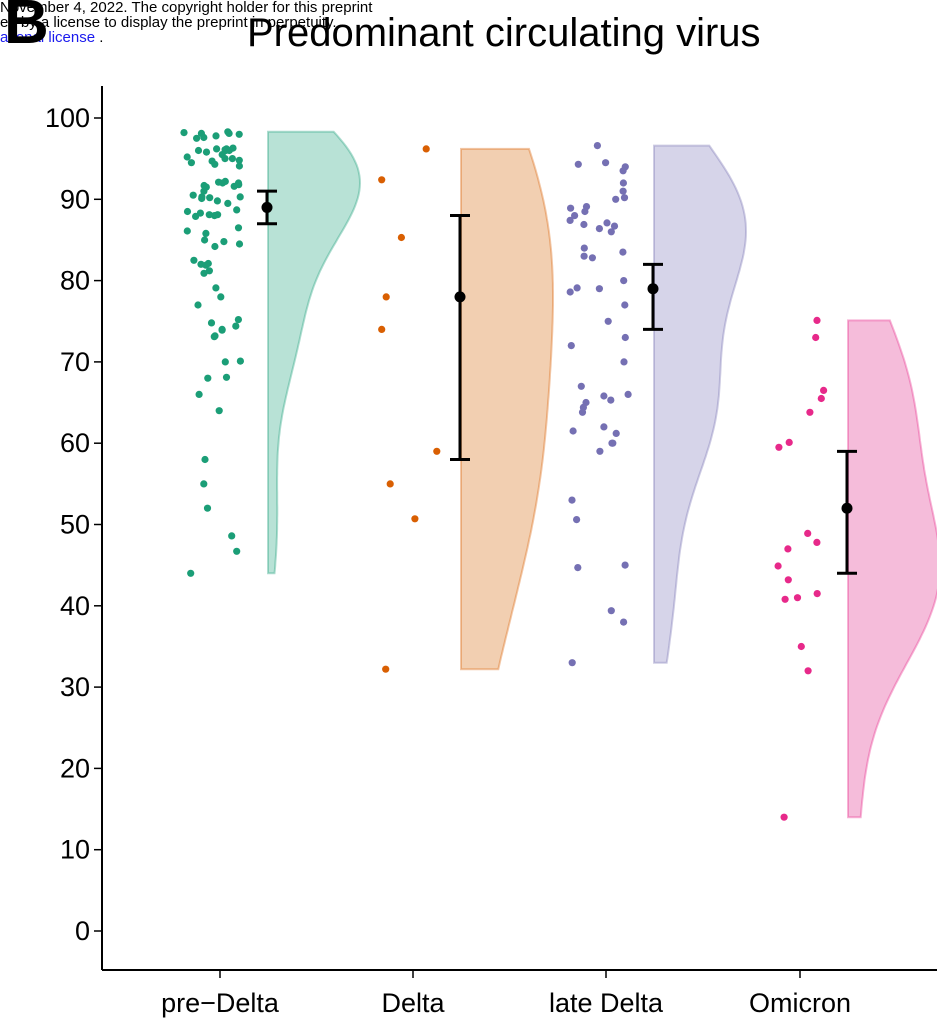 This screenshot has width=937, height=1024. I want to click on panel-letter: B, so click(26, 28).